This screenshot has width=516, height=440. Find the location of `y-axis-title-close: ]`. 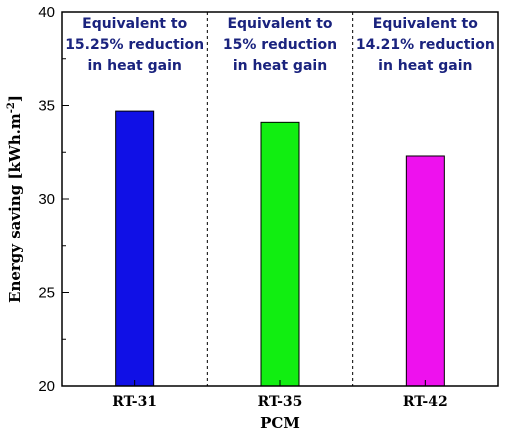

y-axis-title-close: ] is located at coordinates (15, 98).